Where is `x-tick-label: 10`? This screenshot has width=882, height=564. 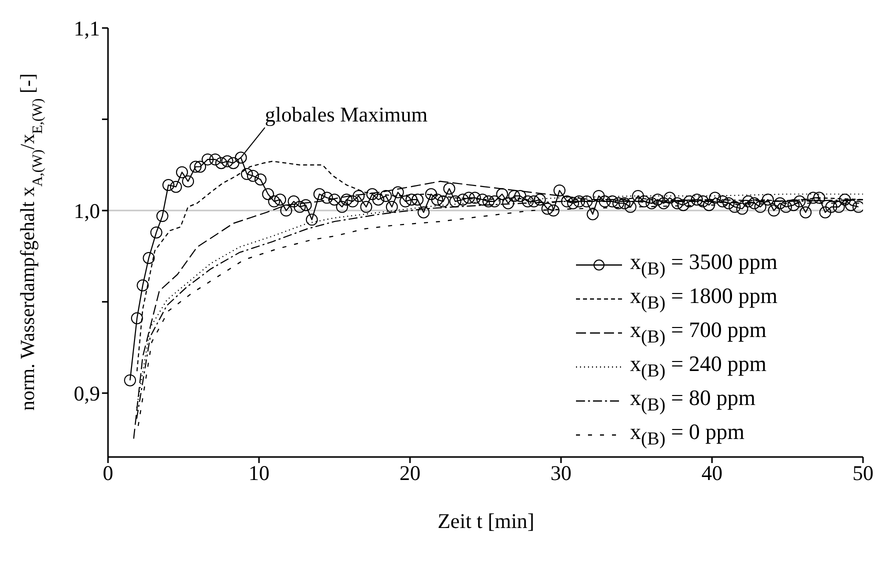
x-tick-label: 10 is located at coordinates (259, 472).